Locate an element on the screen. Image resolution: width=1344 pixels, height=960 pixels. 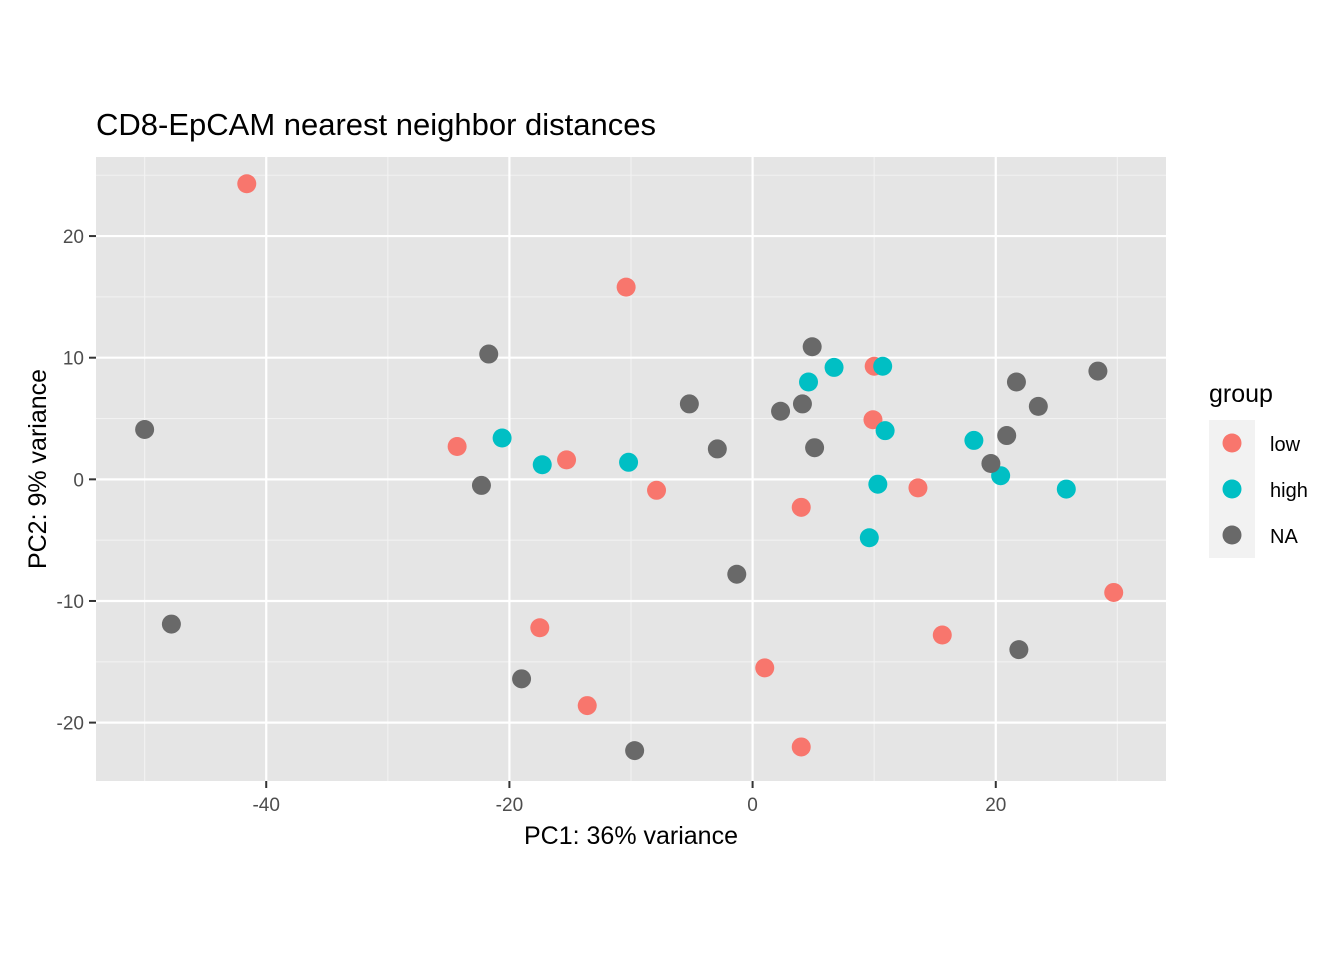
x-tick-label: 20 is located at coordinates (995, 805).